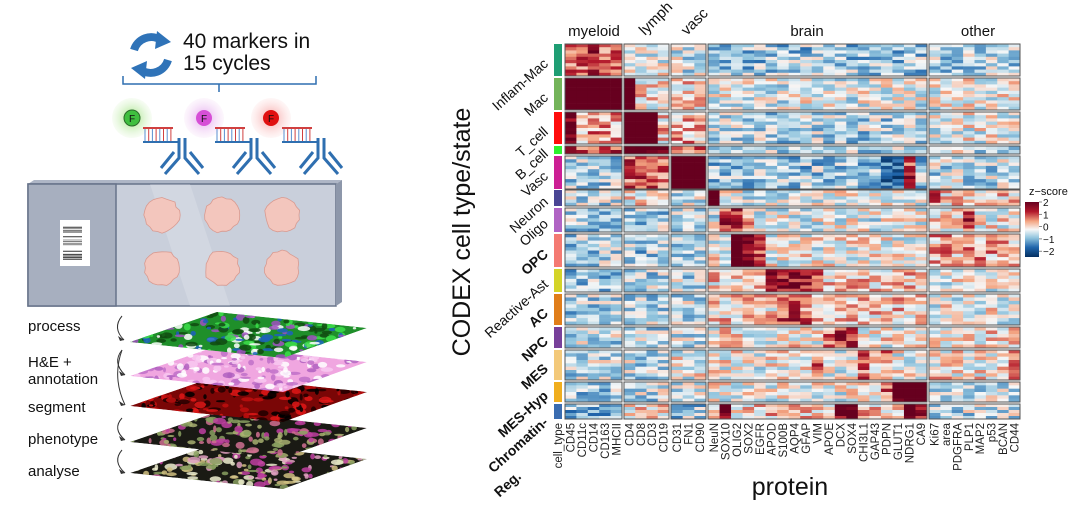 This screenshot has width=1080, height=513. Describe the element at coordinates (911, 443) in the screenshot. I see `protein-tick-label: NDRG1` at that location.